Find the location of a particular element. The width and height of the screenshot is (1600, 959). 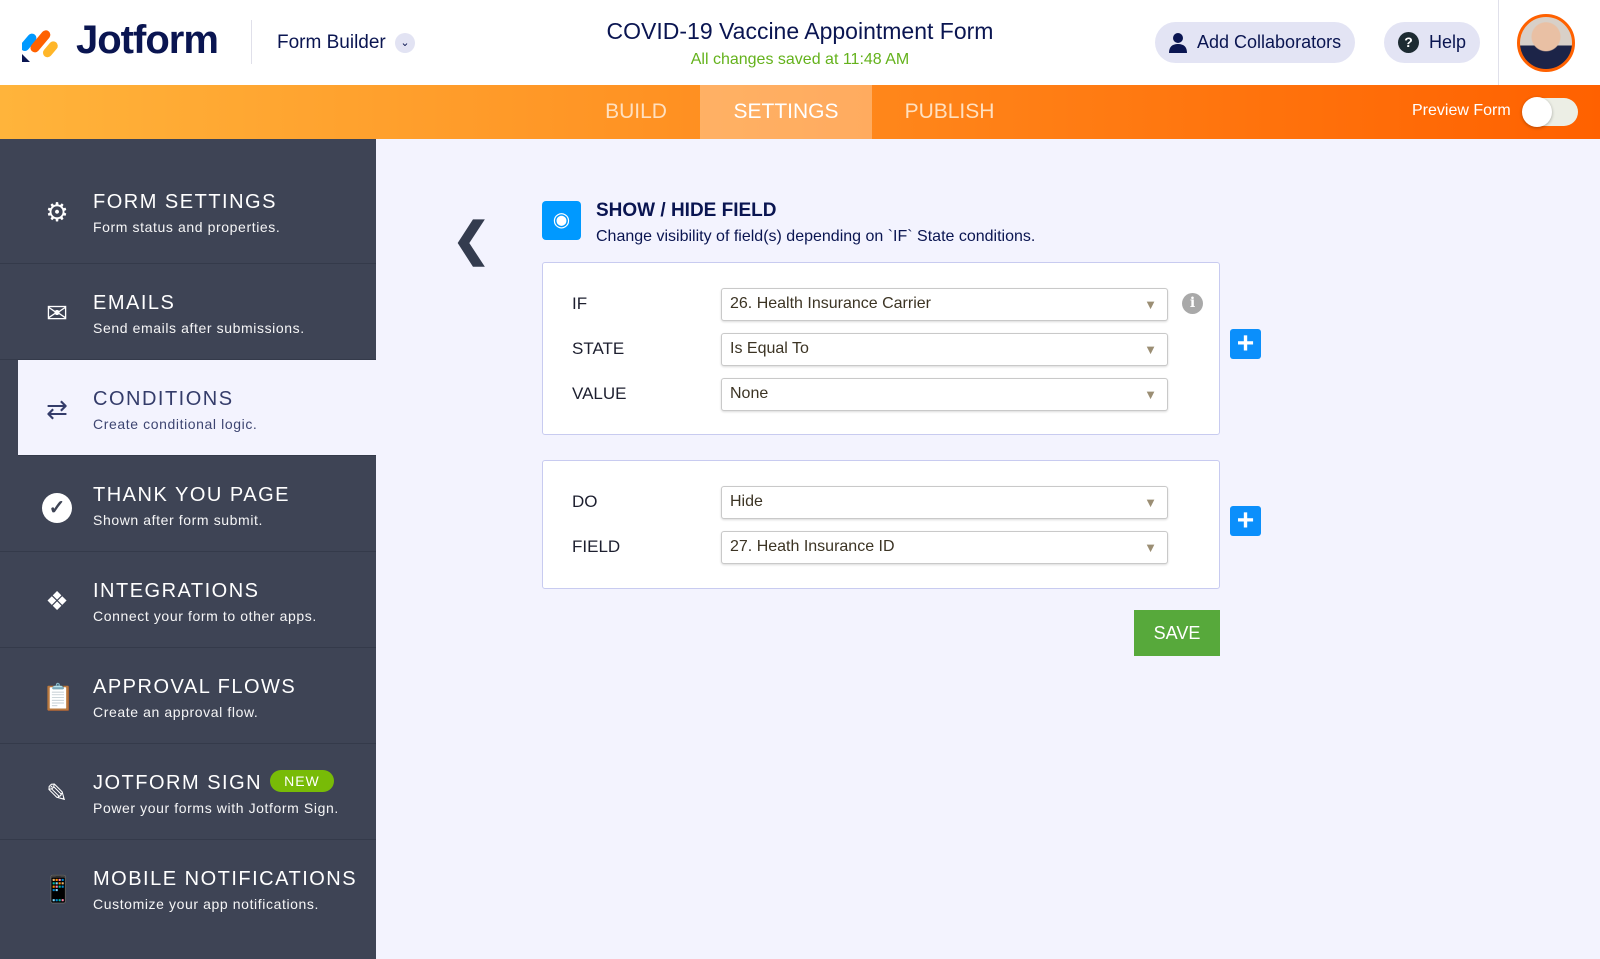

form-builder-menu: Form Builder is located at coordinates (331, 42).